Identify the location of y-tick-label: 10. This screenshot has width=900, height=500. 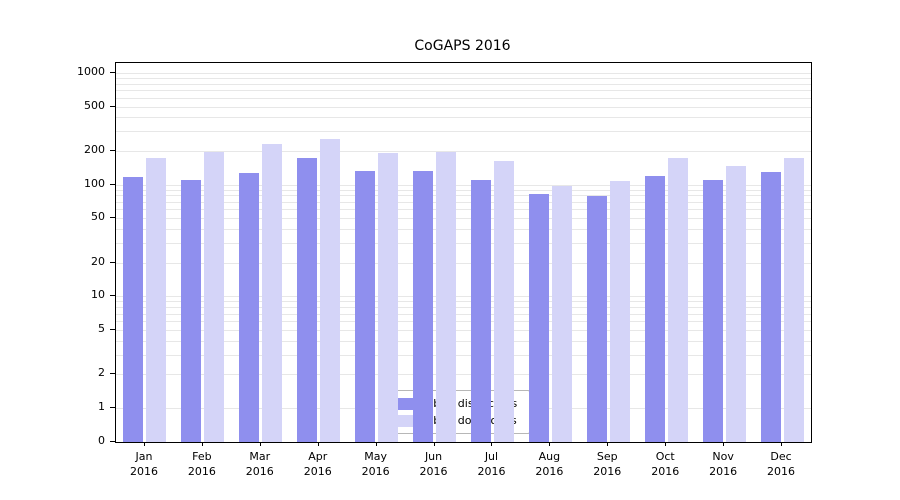
(98, 295).